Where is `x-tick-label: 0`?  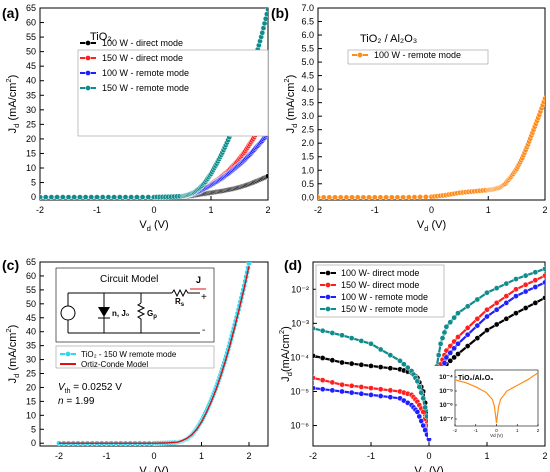 x-tick-label: 0 is located at coordinates (431, 210).